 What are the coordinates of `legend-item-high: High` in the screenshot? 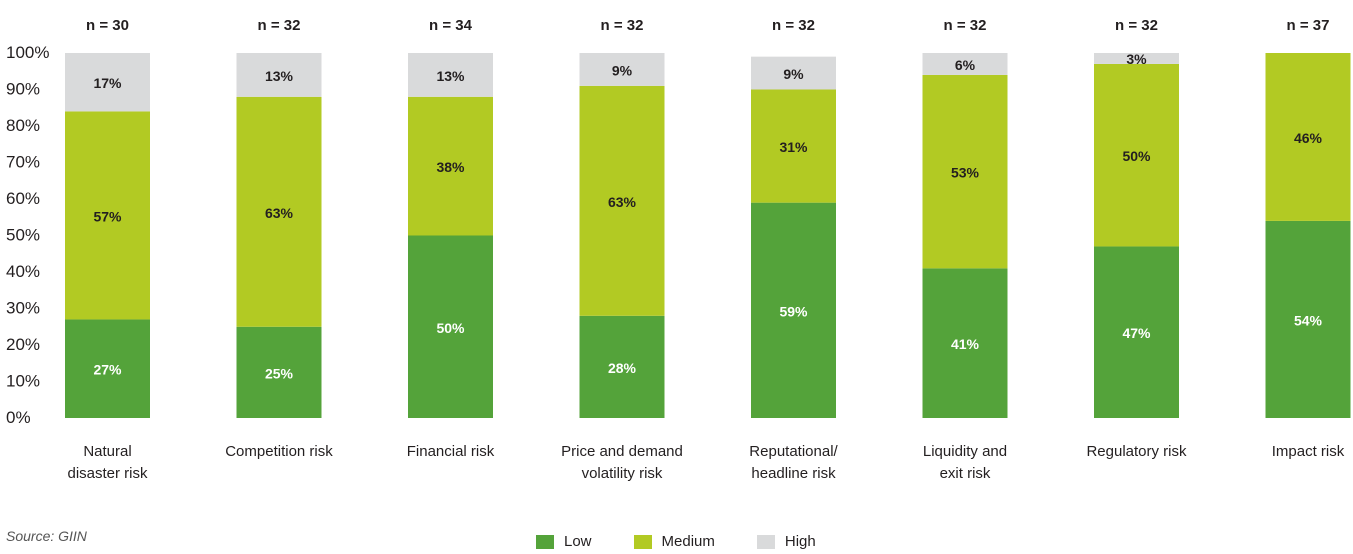 It's located at (786, 541).